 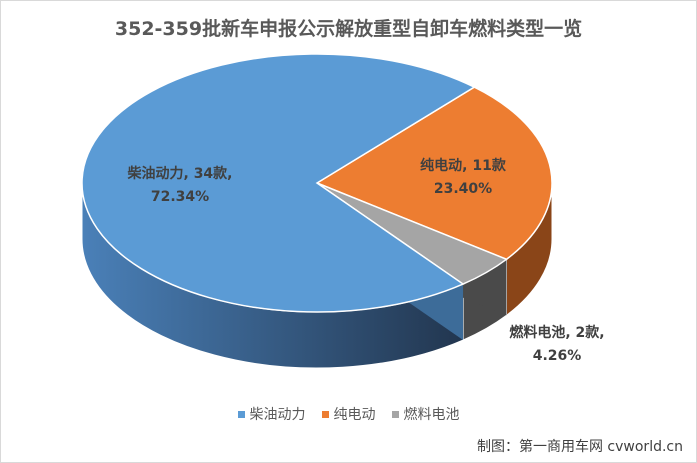 I want to click on legend-label-3: 燃料电池, so click(x=431, y=415).